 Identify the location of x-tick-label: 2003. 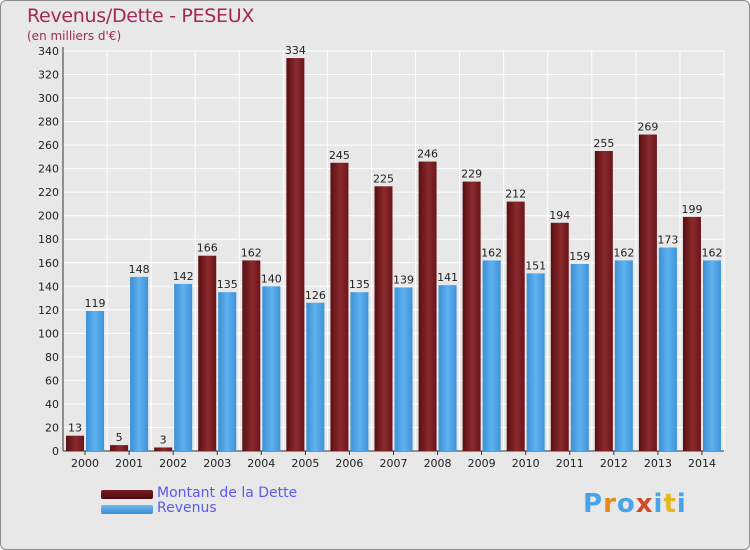
(217, 463).